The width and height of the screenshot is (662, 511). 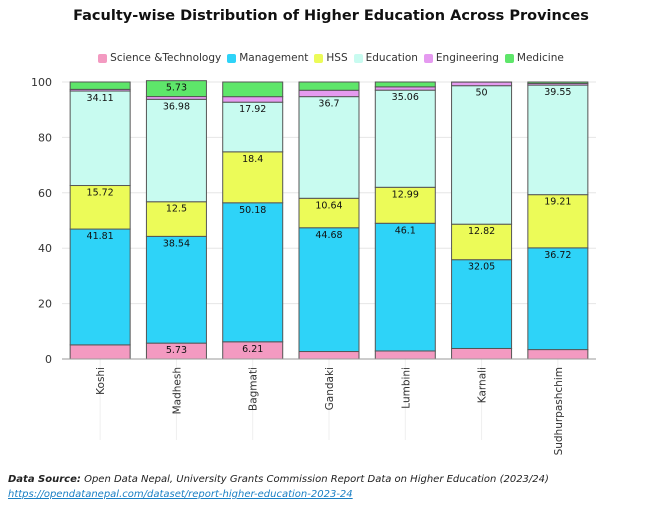 What do you see at coordinates (176, 209) in the screenshot?
I see `data-label: 12.5` at bounding box center [176, 209].